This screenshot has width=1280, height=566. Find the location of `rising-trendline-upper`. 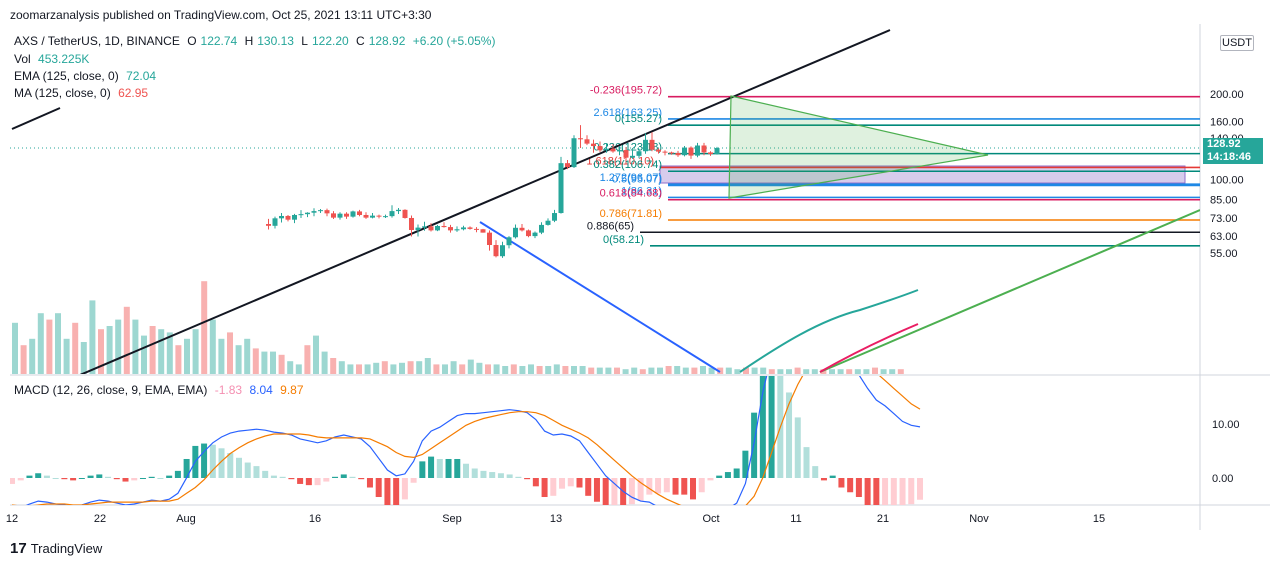

rising-trendline-upper is located at coordinates (36, 118).